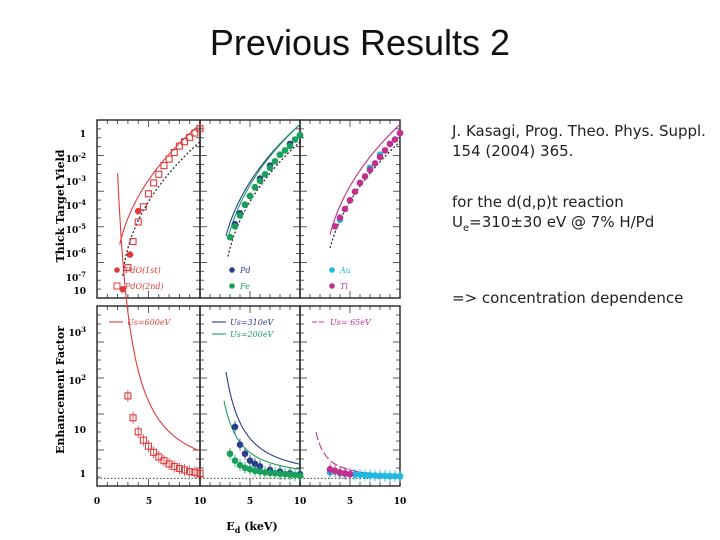 The height and width of the screenshot is (540, 720). What do you see at coordinates (97, 502) in the screenshot?
I see `x-tick: 0` at bounding box center [97, 502].